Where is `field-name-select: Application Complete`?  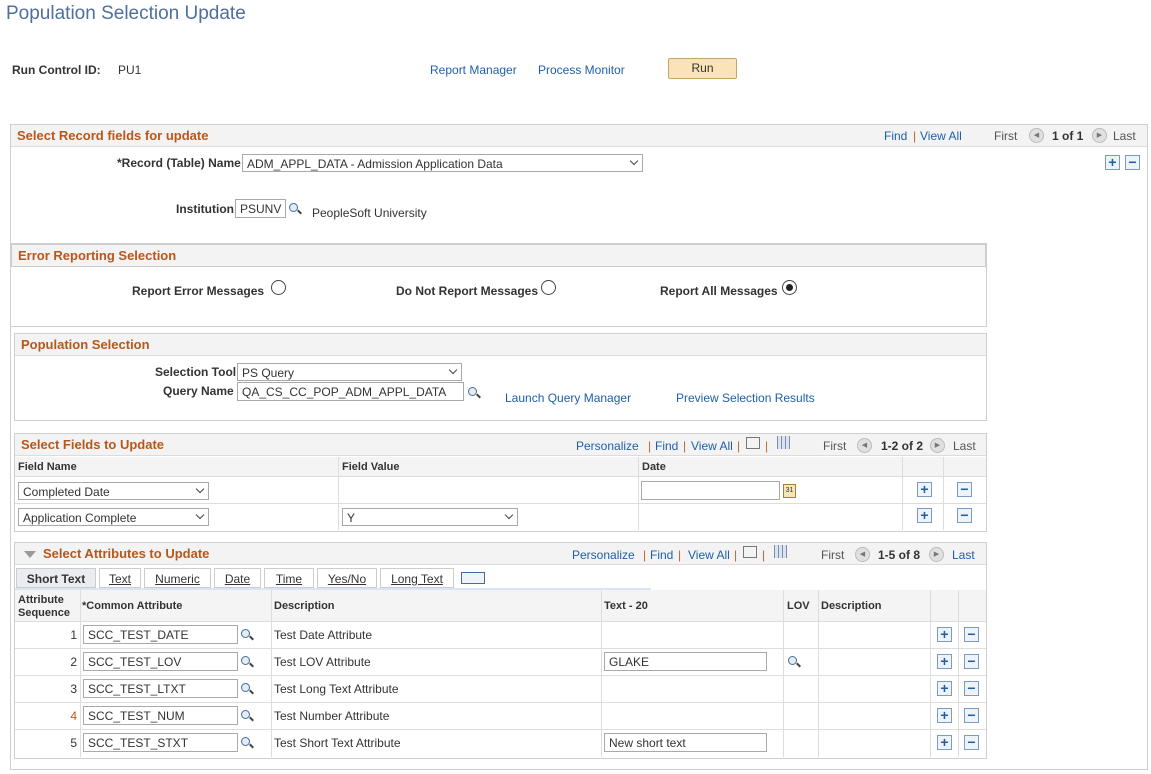
field-name-select: Application Complete is located at coordinates (113, 517).